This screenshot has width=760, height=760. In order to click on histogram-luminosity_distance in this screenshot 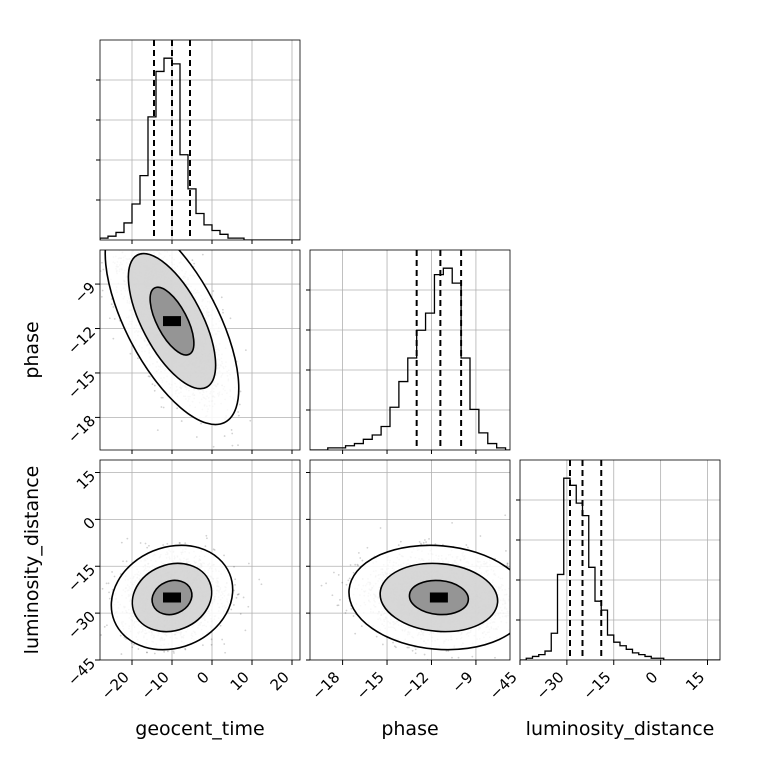, I will do `click(620, 560)`.